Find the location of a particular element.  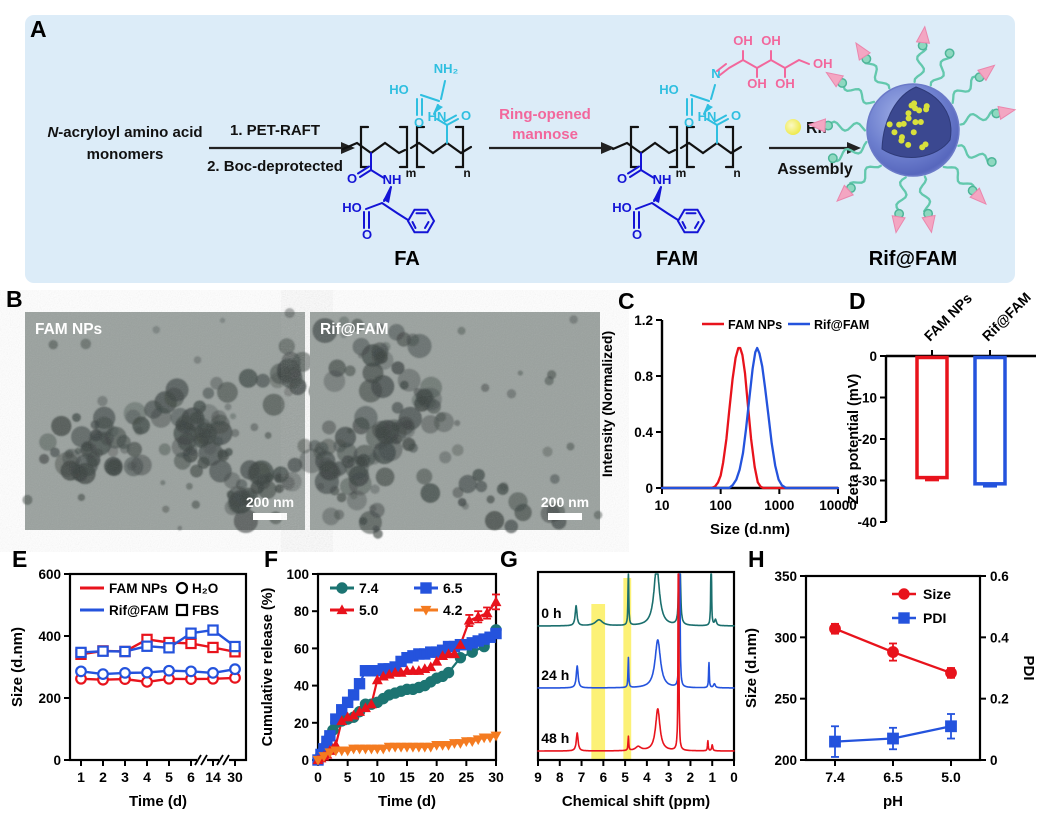

nanoparticle-blob is located at coordinates (305, 446).